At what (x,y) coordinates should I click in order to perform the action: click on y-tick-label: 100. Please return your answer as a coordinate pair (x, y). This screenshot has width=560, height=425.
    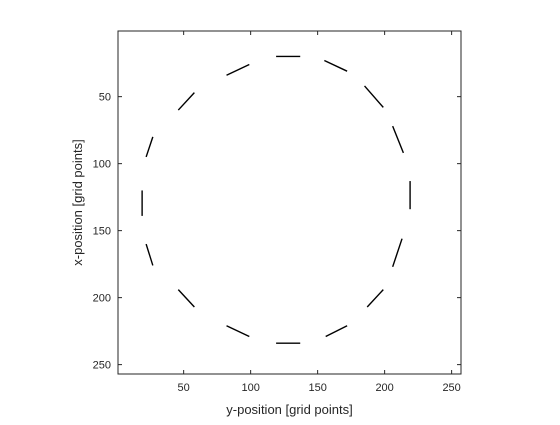
    Looking at the image, I should click on (102, 165).